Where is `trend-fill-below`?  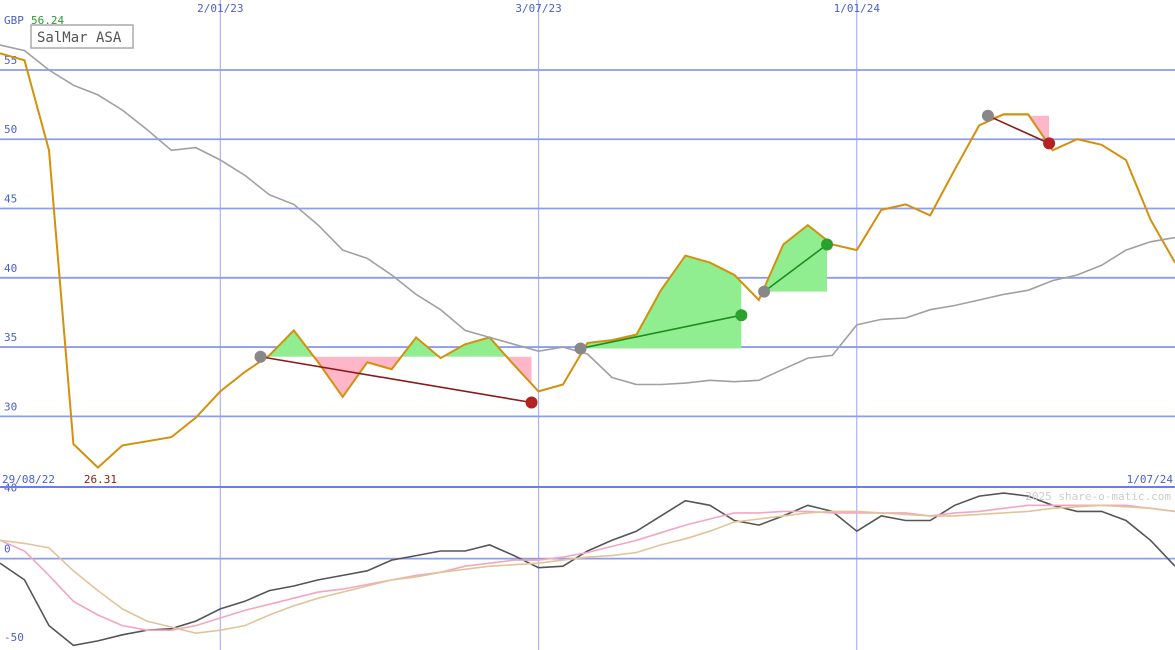 trend-fill-below is located at coordinates (396, 376).